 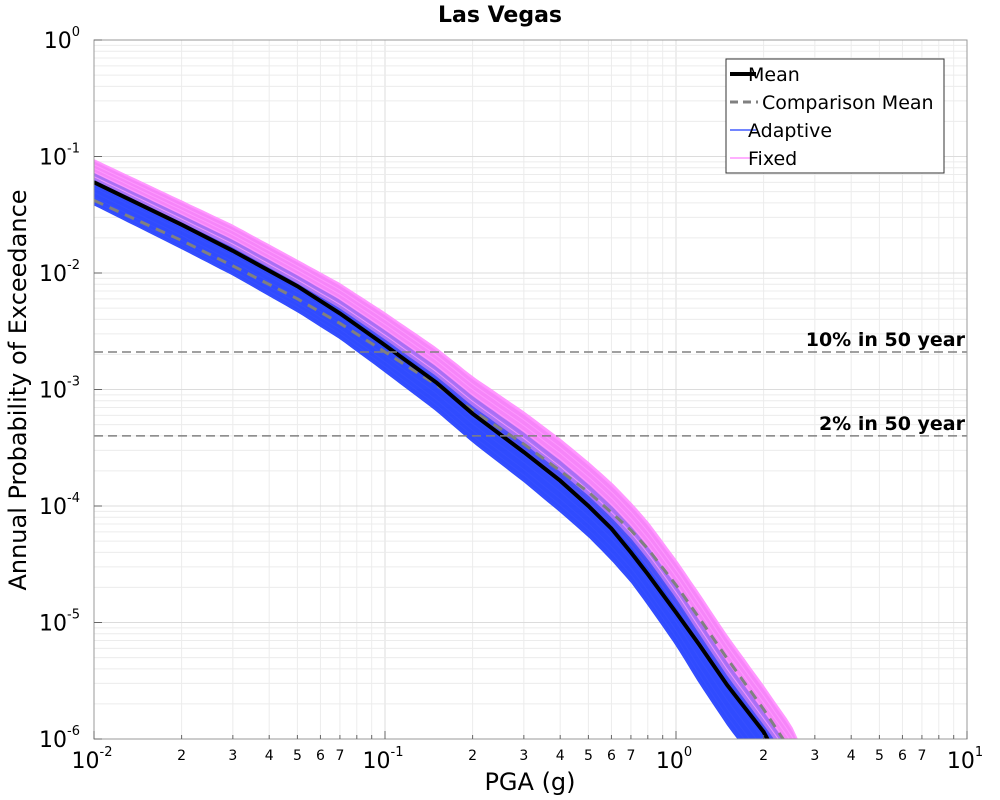 I want to click on y-axis-label: Annual Probability of Exceedance, so click(x=18, y=389).